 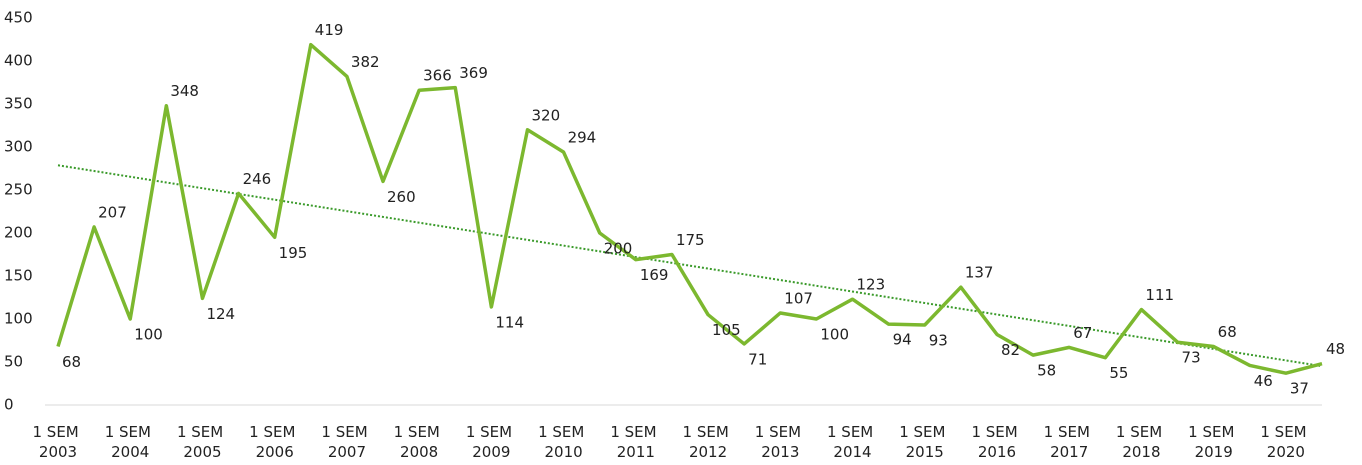 I want to click on x-tick-label: 1 SEM 2019, so click(x=1213, y=442).